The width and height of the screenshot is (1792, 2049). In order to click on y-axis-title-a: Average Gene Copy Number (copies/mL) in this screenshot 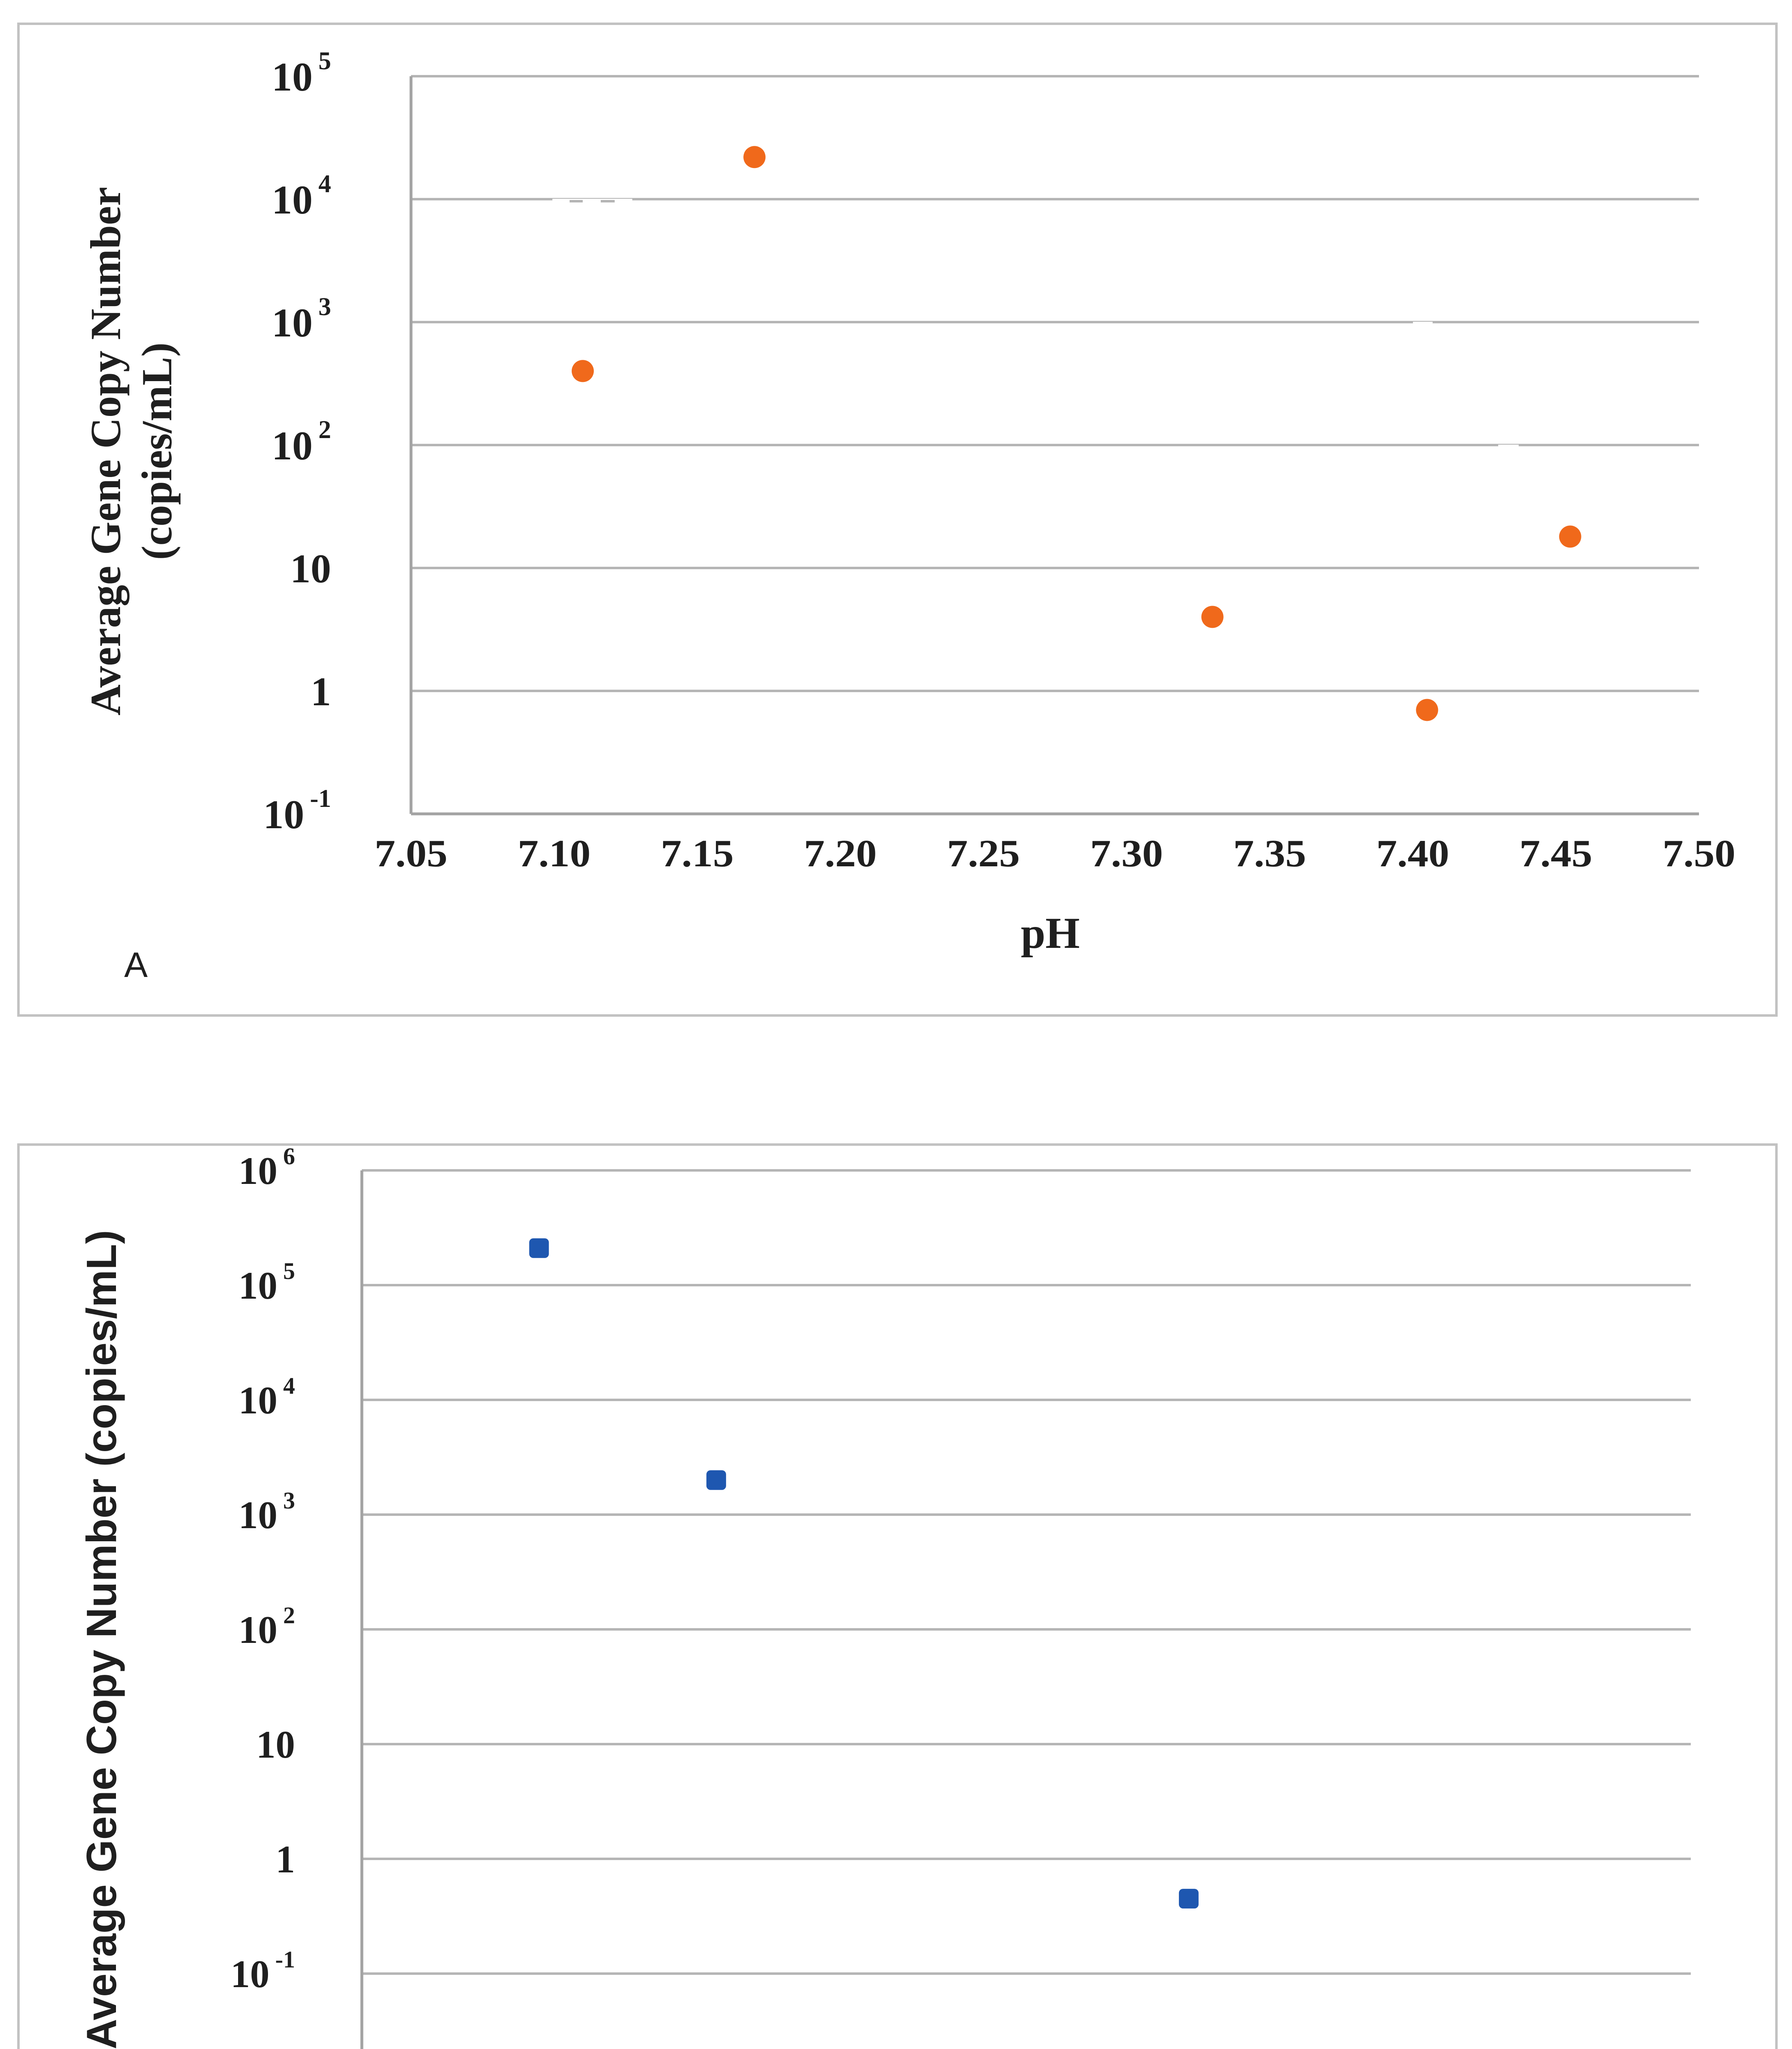, I will do `click(131, 492)`.